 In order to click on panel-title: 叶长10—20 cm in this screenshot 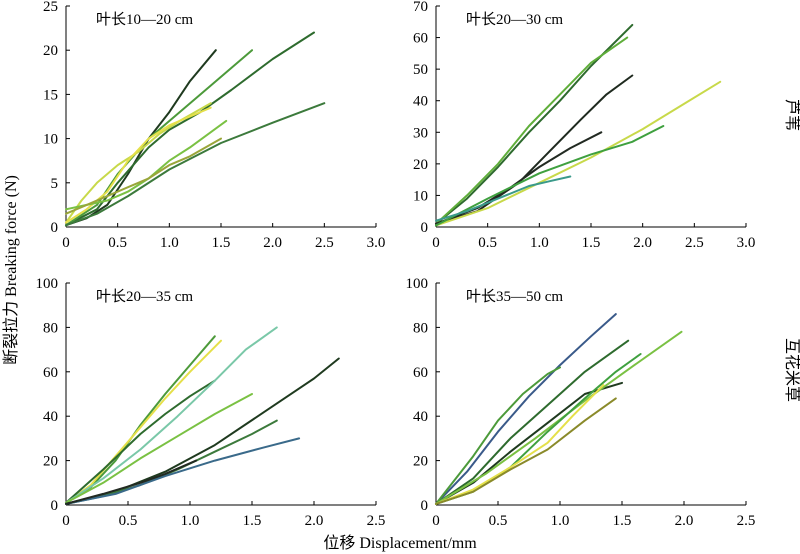, I will do `click(144, 19)`.